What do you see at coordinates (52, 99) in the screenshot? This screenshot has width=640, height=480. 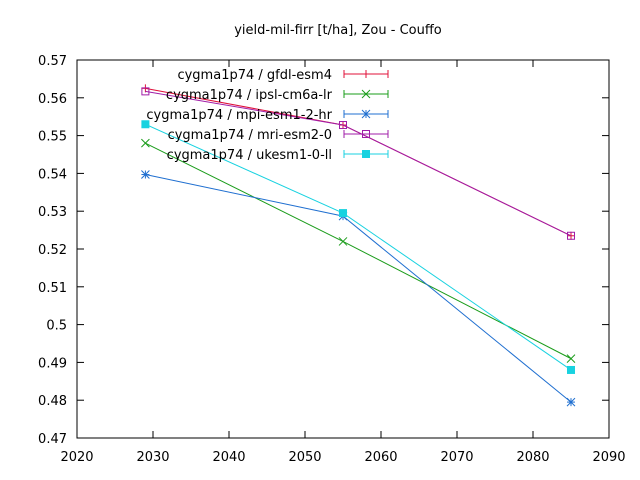 I see `y-tick-label: 0.56` at bounding box center [52, 99].